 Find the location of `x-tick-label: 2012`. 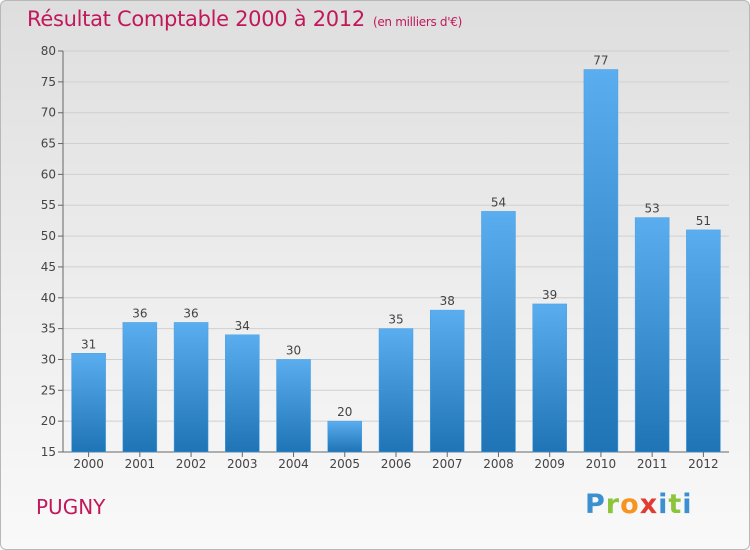

x-tick-label: 2012 is located at coordinates (703, 464).